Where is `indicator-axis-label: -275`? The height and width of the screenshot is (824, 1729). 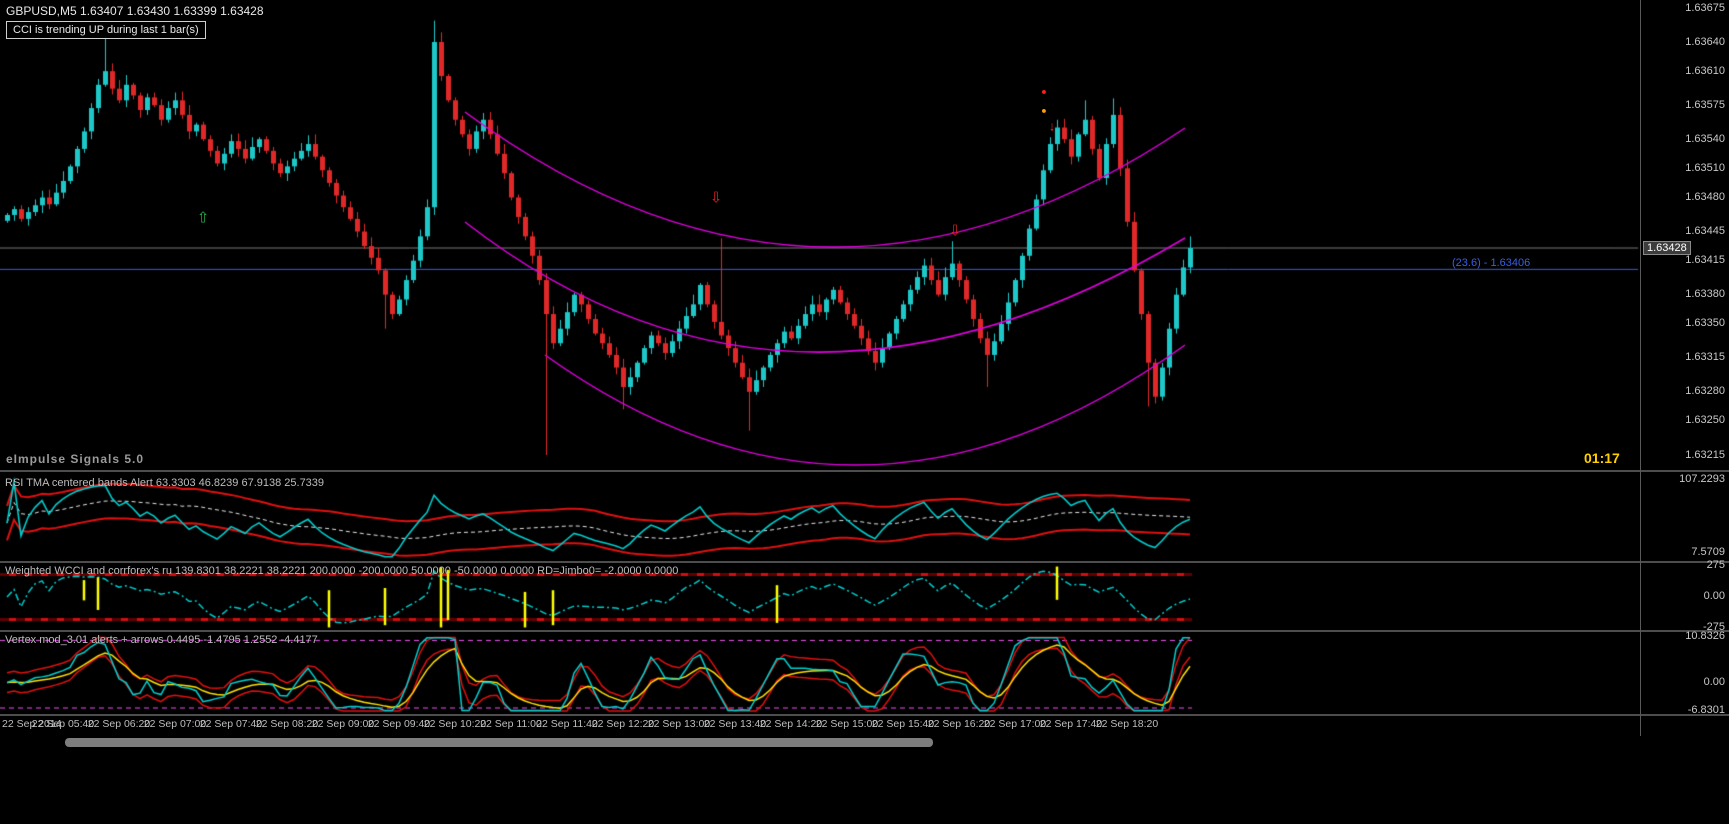 indicator-axis-label: -275 is located at coordinates (1713, 627).